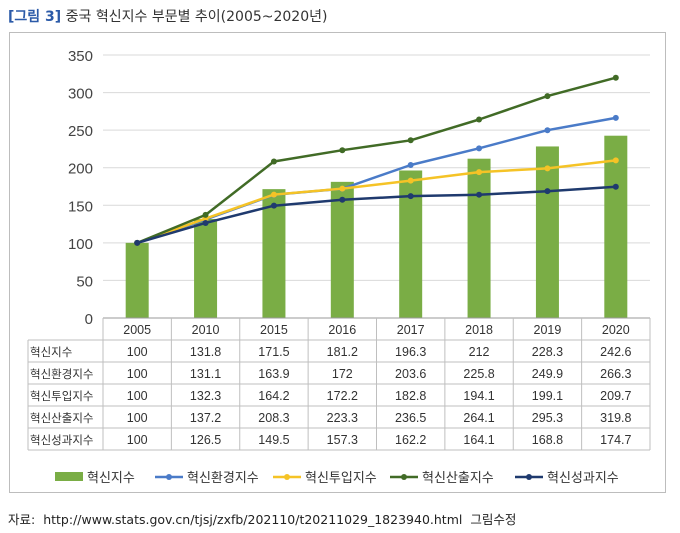 The width and height of the screenshot is (680, 533). I want to click on figure-tag: [그림 3], so click(35, 17).